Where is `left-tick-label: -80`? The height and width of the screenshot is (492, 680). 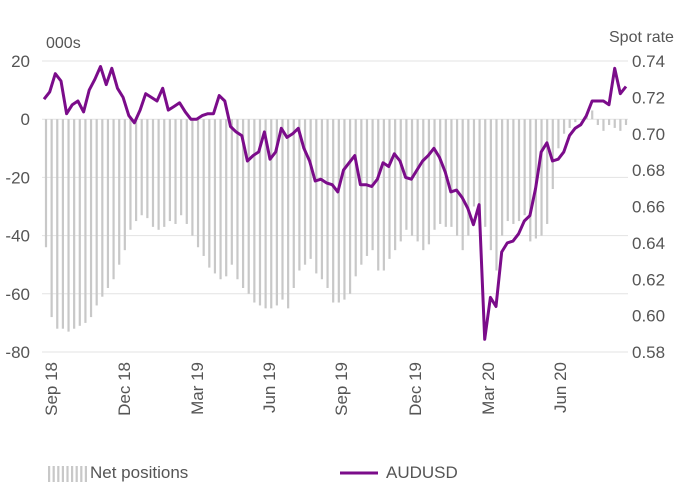 left-tick-label: -80 is located at coordinates (17, 352).